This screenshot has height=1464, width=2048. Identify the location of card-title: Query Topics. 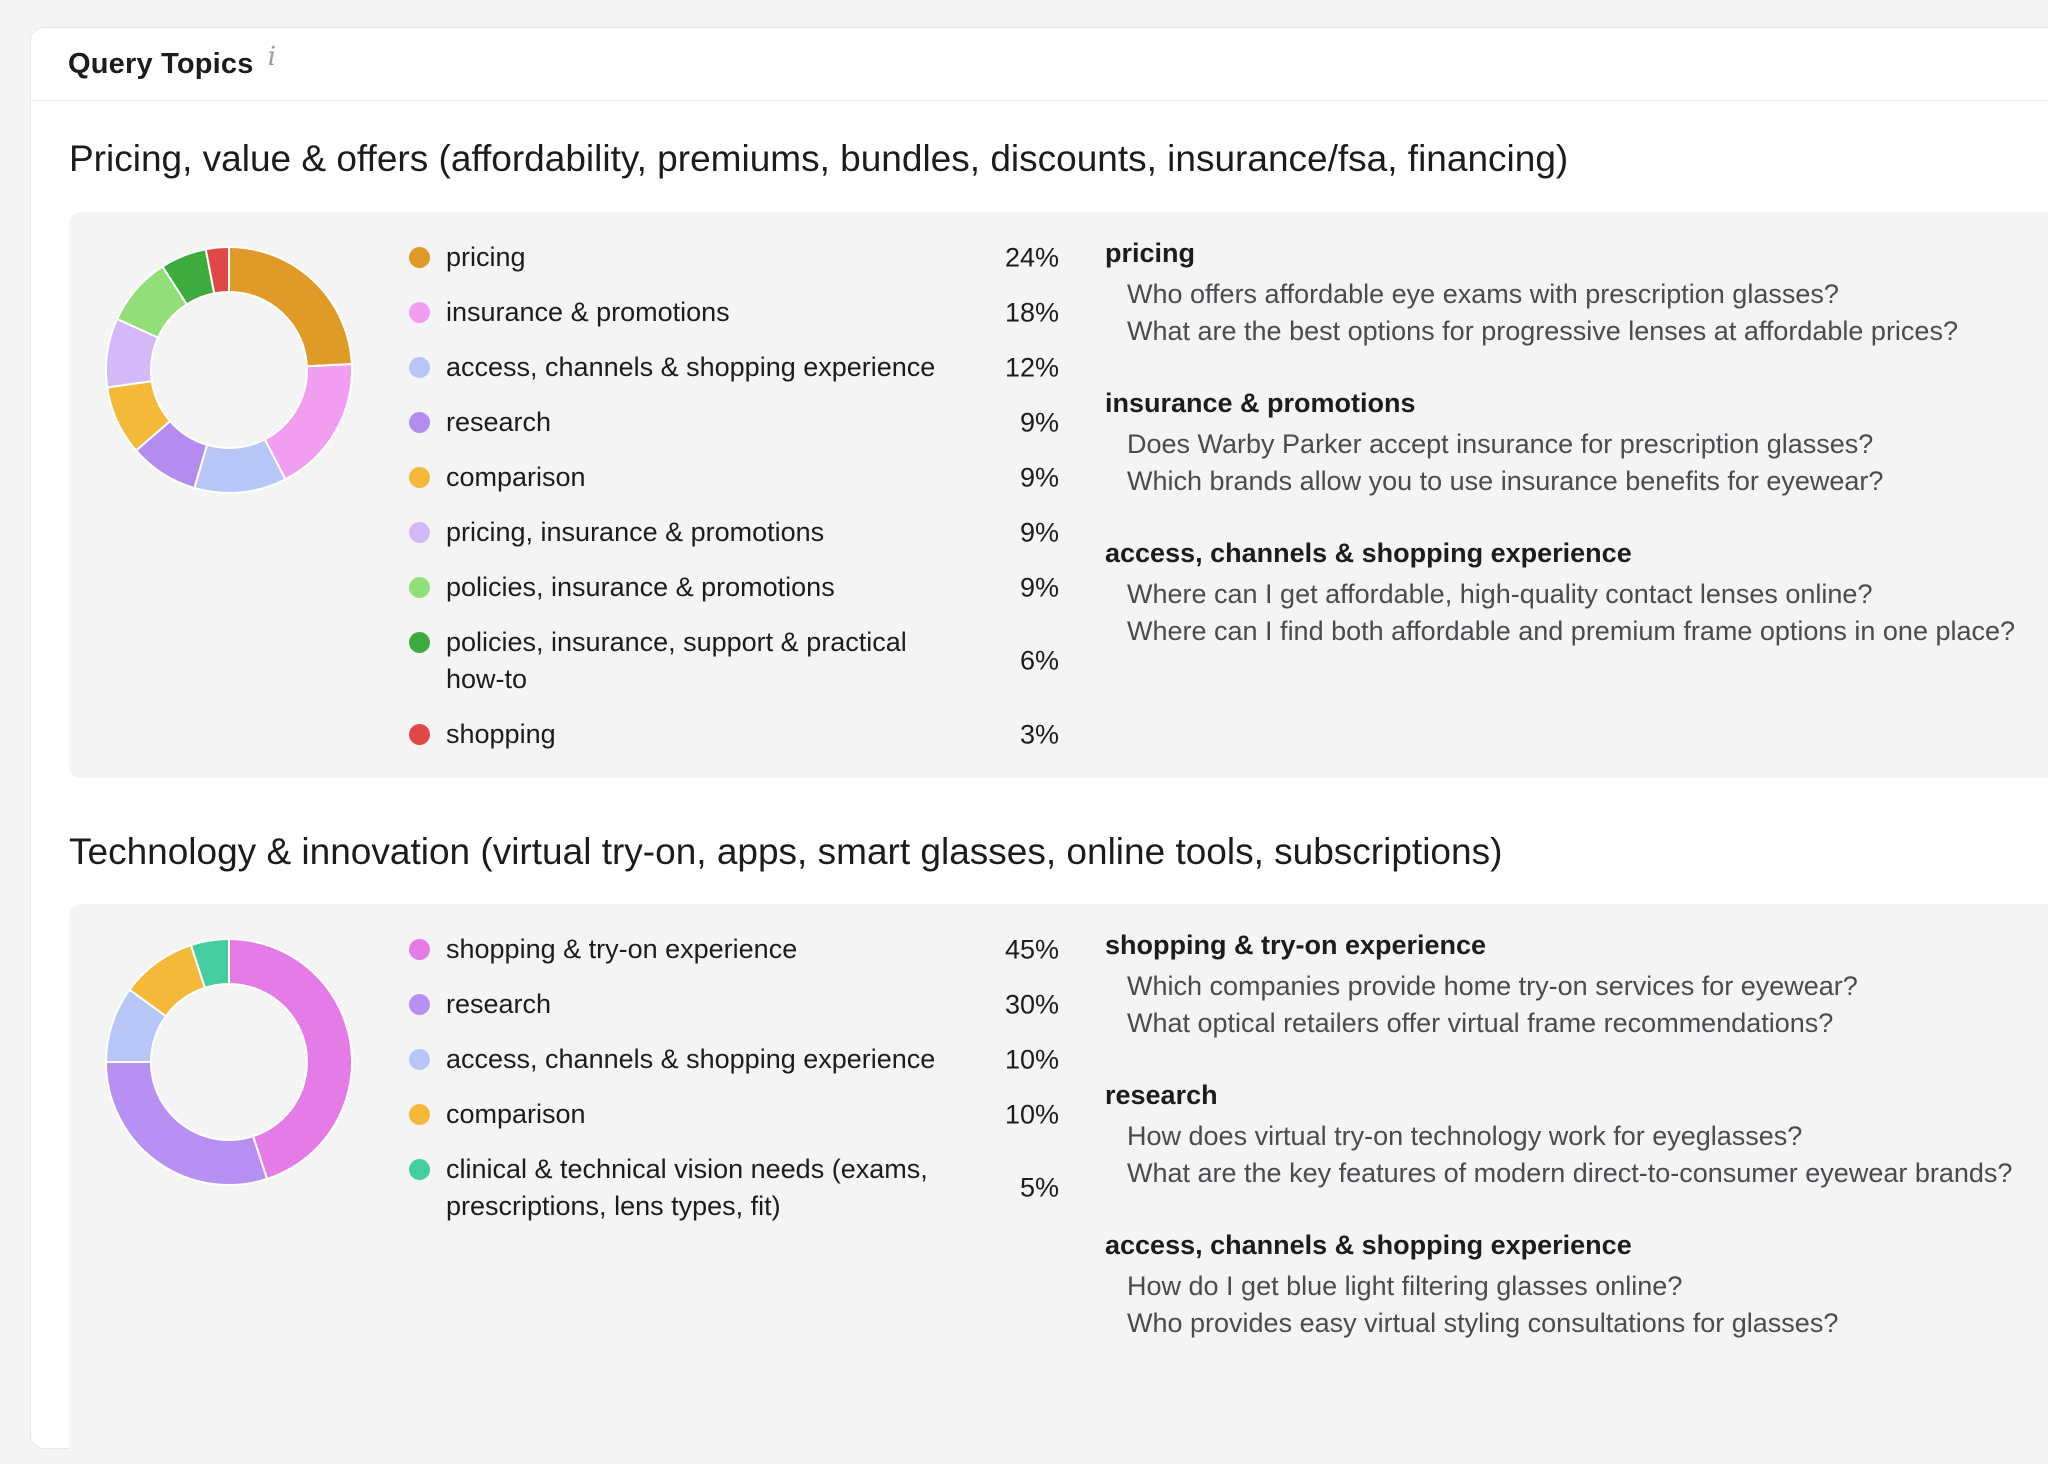
(161, 63).